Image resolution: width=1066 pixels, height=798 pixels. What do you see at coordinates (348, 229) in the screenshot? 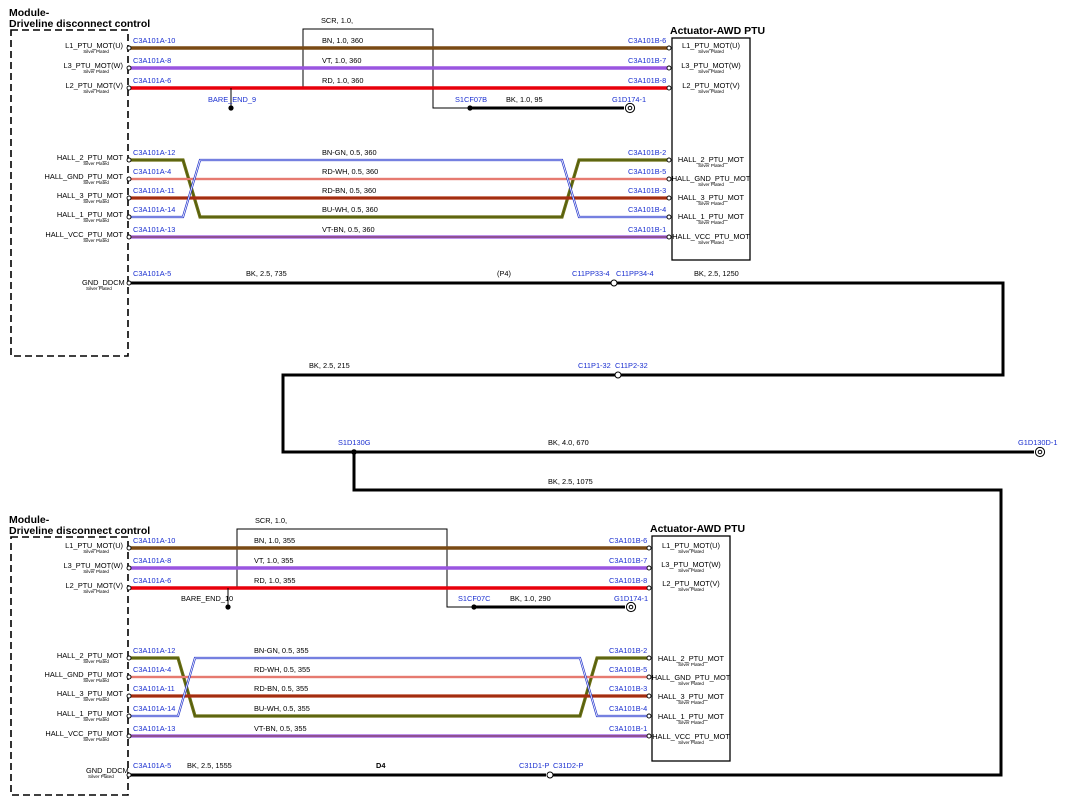
I see `top-wire-label: VT-BN, 0.5, 360` at bounding box center [348, 229].